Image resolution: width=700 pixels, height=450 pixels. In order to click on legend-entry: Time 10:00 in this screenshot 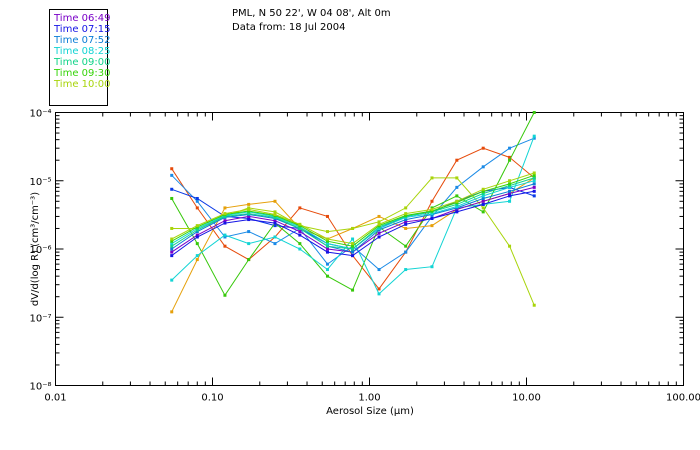, I will do `click(81, 84)`.